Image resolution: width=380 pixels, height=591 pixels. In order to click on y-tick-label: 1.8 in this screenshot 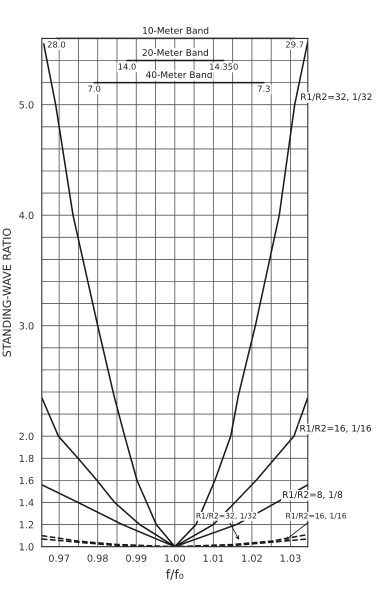, I will do `click(27, 458)`.